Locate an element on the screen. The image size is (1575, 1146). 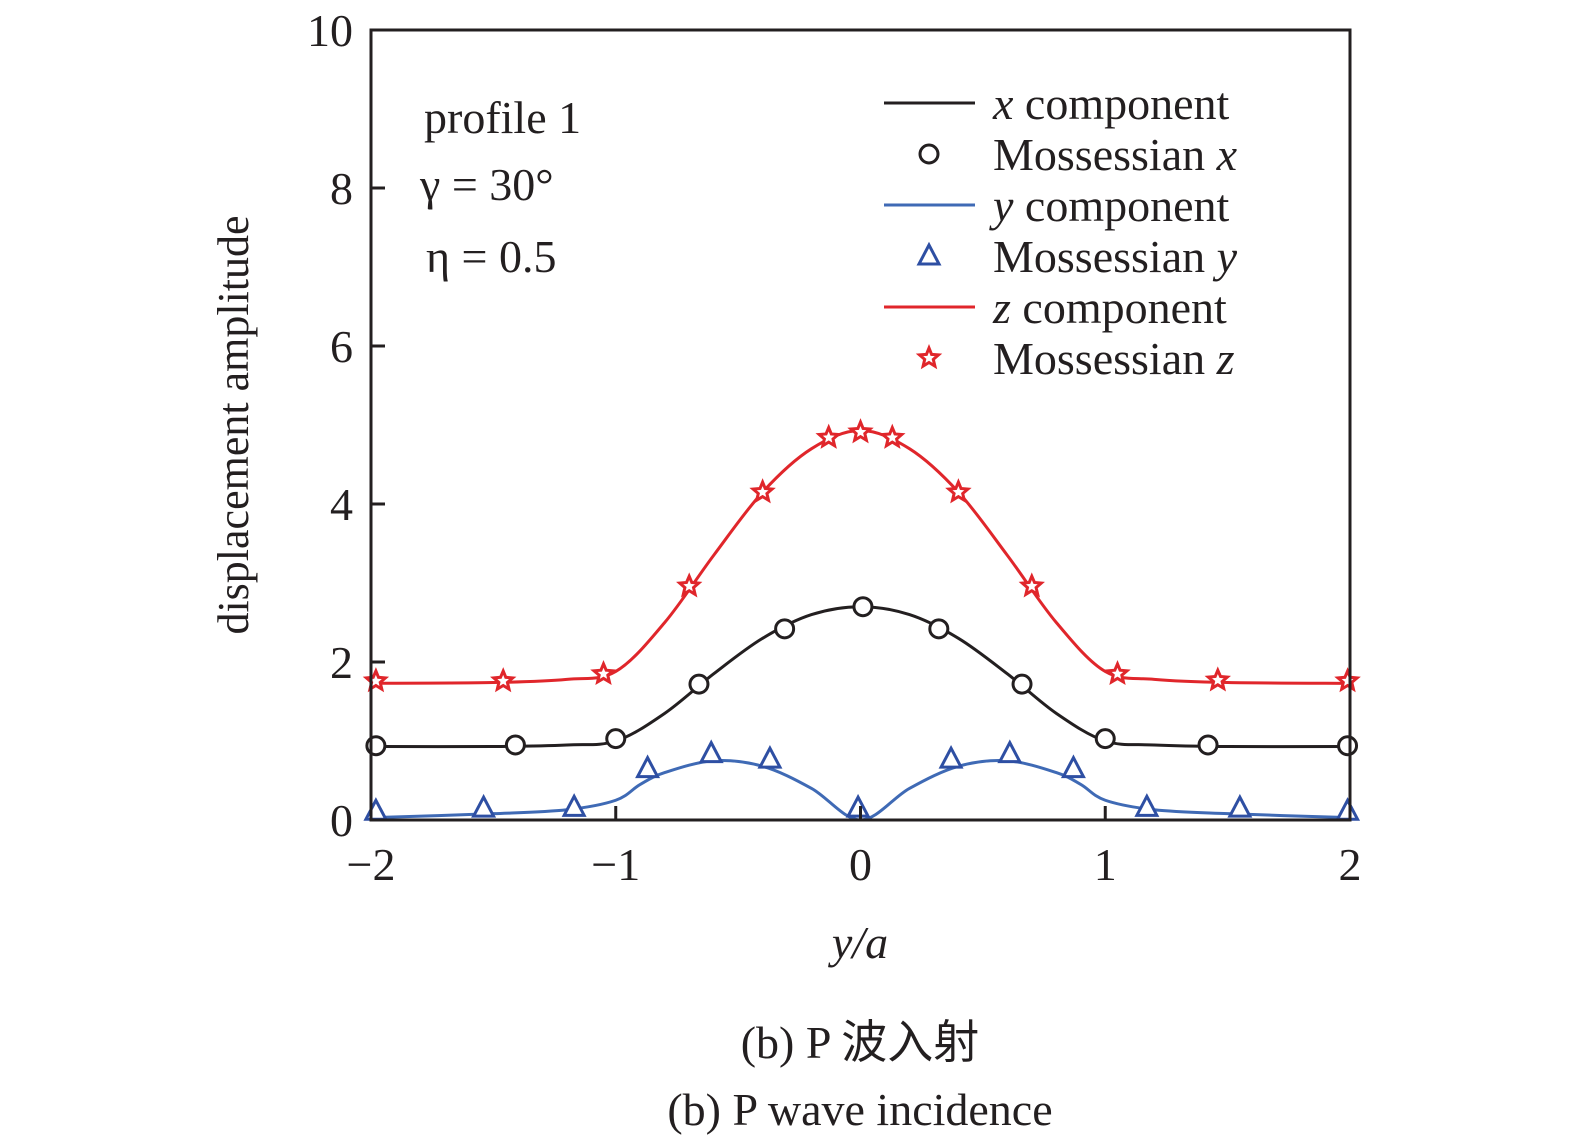
x-tick-label: 0 is located at coordinates (860, 864).